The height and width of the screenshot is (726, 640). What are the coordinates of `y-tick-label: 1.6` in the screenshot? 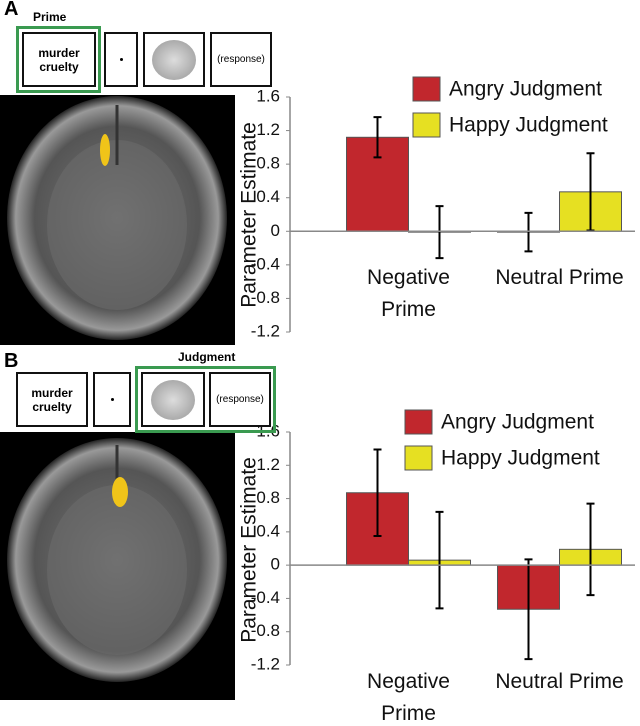 It's located at (268, 95).